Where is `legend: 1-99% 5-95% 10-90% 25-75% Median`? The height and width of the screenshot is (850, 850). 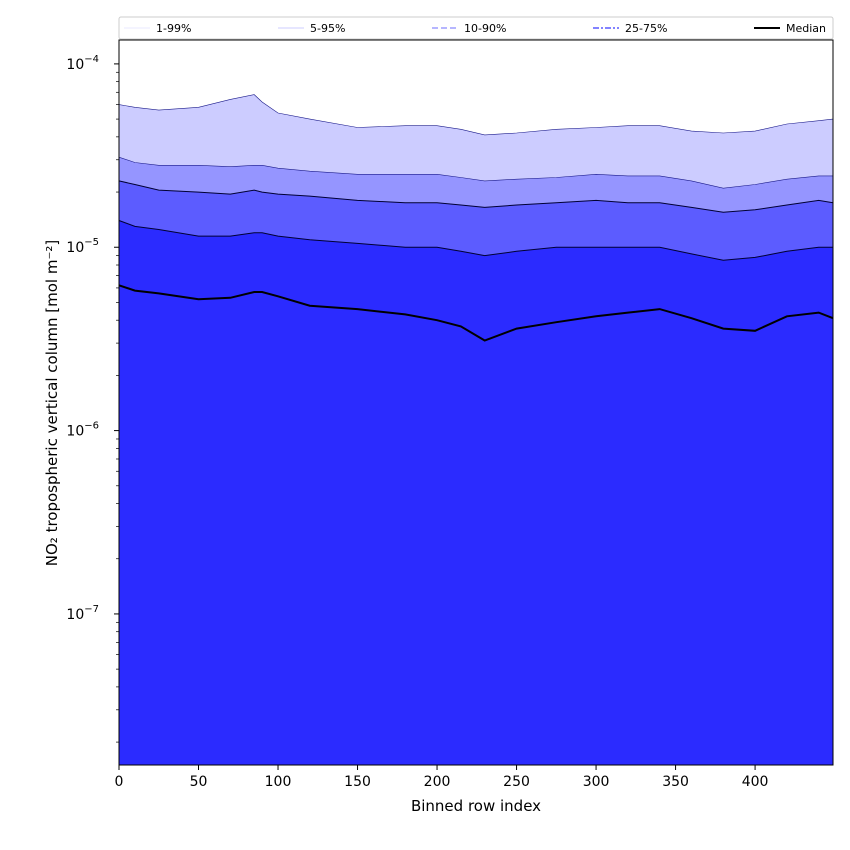 legend: 1-99% 5-95% 10-90% 25-75% Median is located at coordinates (476, 28).